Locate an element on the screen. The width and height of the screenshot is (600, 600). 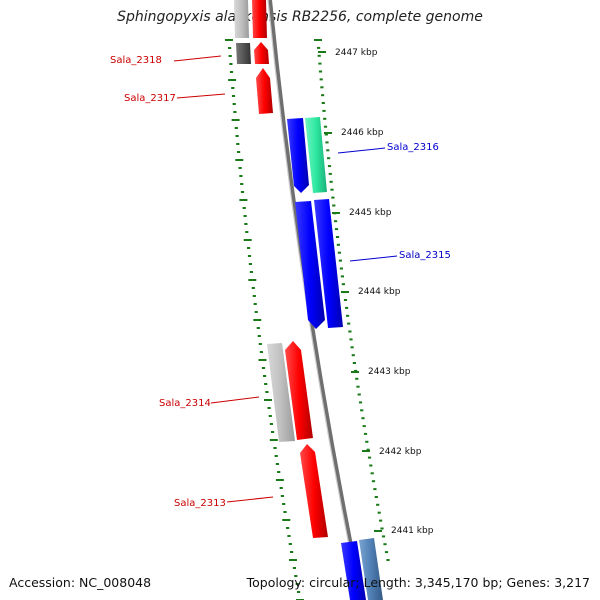
gene-blue-upper-left is located at coordinates (298, 155).